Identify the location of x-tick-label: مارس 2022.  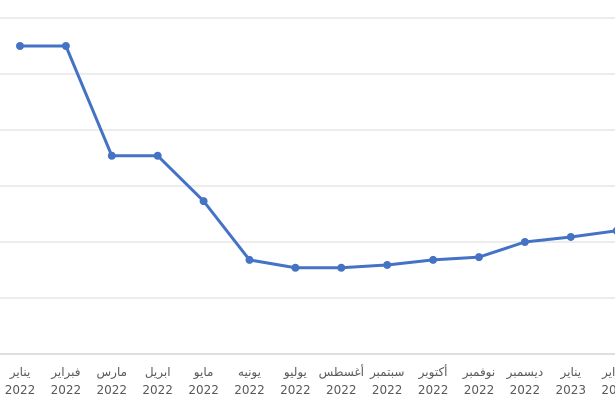
(112, 381).